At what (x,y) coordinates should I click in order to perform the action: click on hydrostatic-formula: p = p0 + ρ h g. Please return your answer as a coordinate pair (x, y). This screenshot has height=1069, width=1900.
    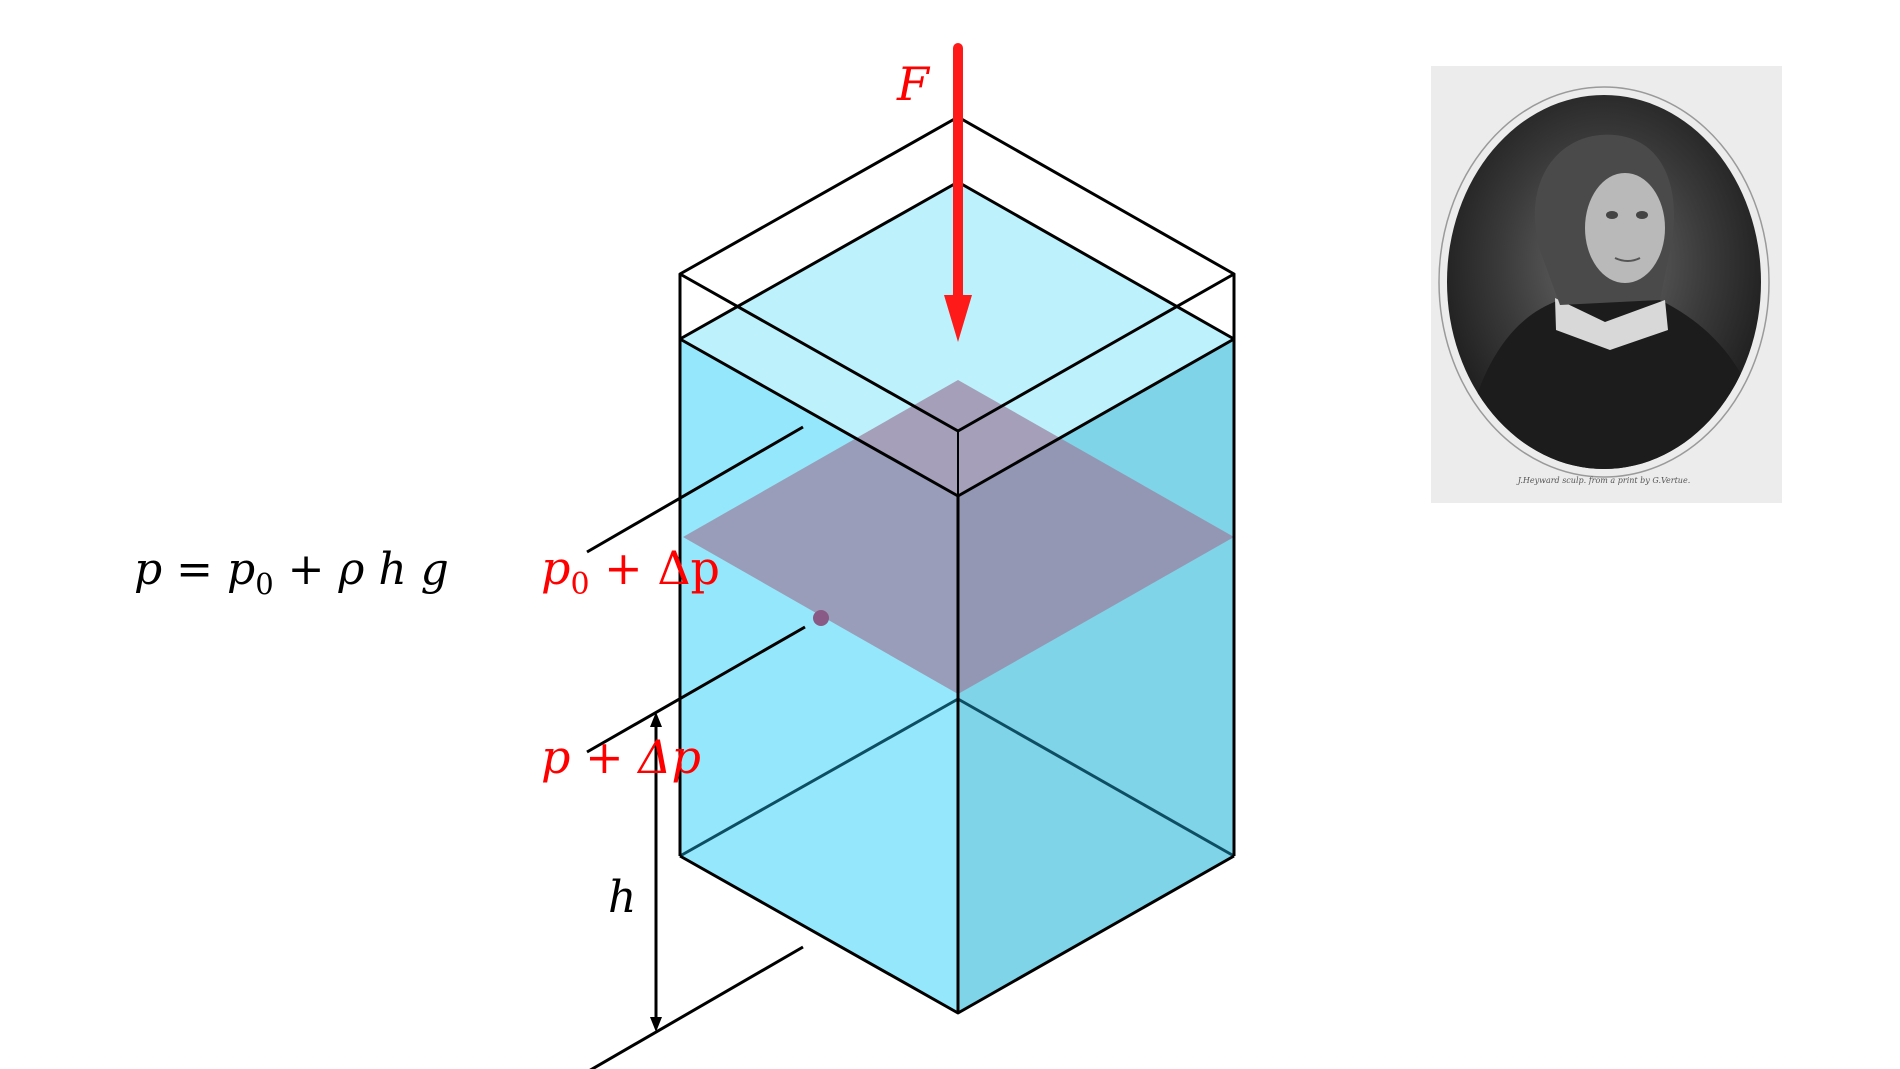
    Looking at the image, I should click on (291, 572).